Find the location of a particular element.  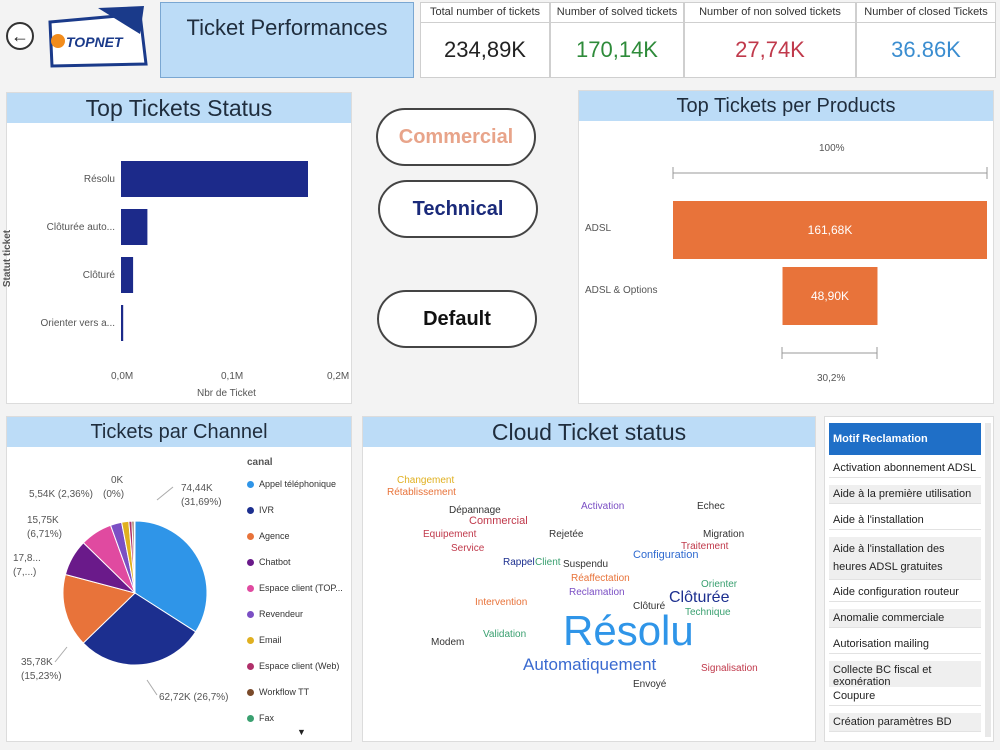

cloud-title: Cloud Ticket status is located at coordinates (589, 432).